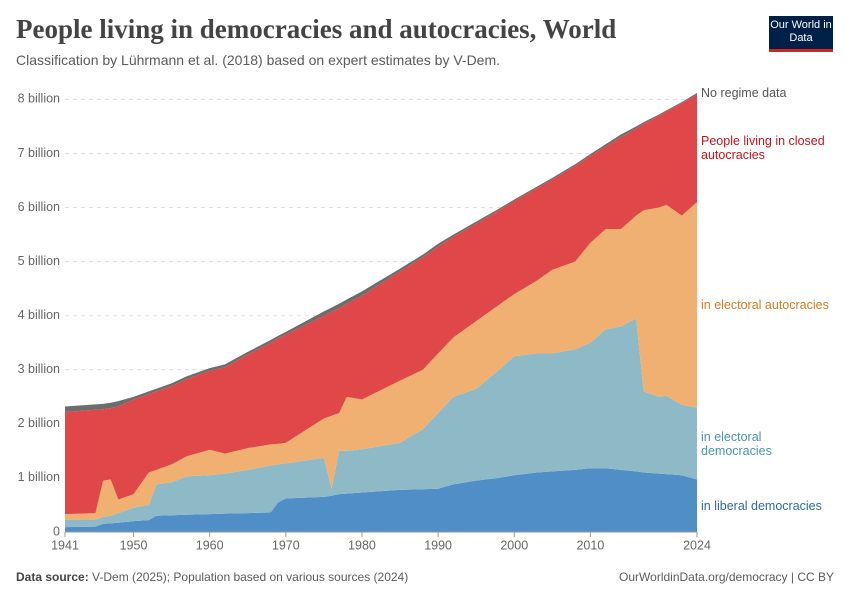 This screenshot has height=600, width=850. I want to click on area, so click(381, 500).